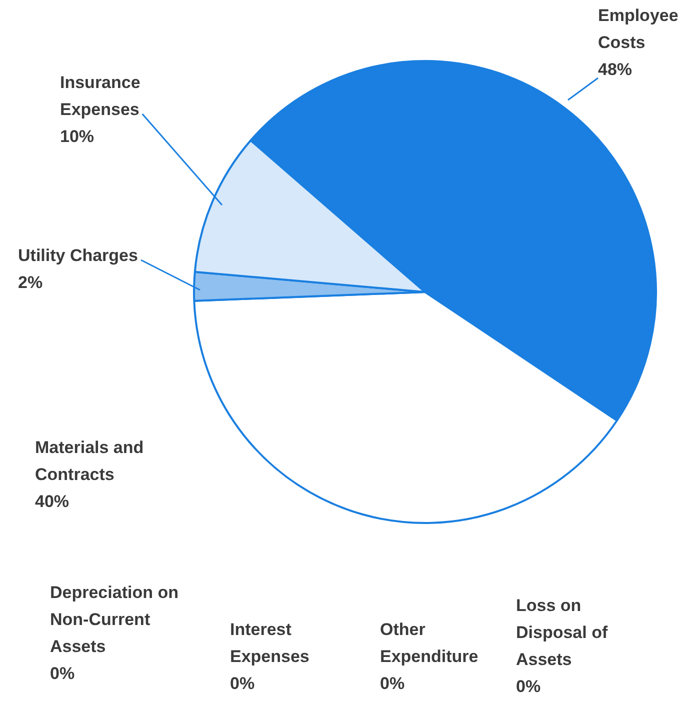  What do you see at coordinates (638, 29) in the screenshot?
I see `slice-label: Employee Costs` at bounding box center [638, 29].